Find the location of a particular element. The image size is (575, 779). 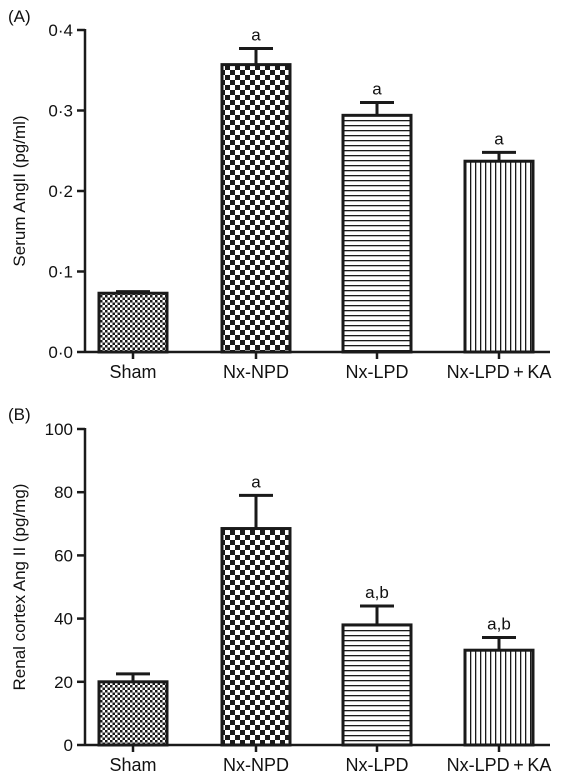

panel-a-y-tick-label: 0·1 is located at coordinates (60, 272).